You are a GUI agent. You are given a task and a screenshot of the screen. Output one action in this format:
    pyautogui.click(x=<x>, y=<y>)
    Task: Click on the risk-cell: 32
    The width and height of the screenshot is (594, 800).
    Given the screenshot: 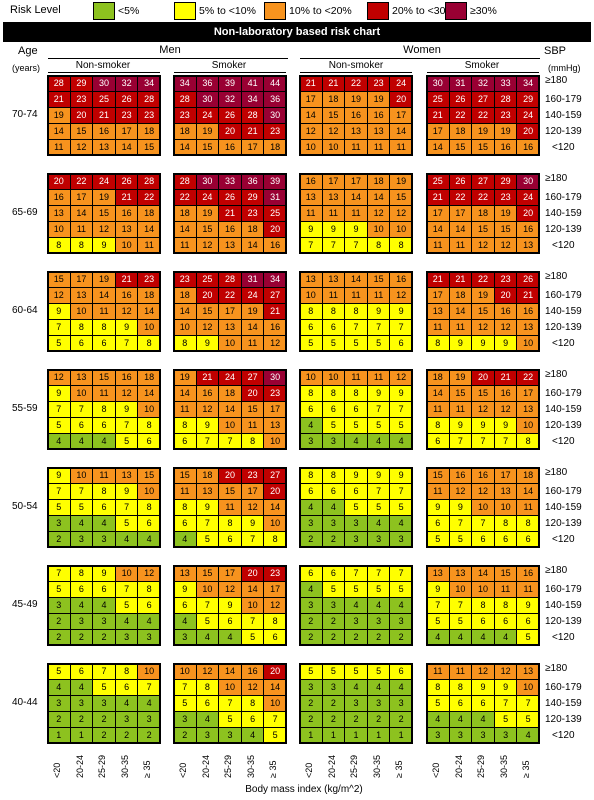 What is the action you would take?
    pyautogui.click(x=126, y=83)
    